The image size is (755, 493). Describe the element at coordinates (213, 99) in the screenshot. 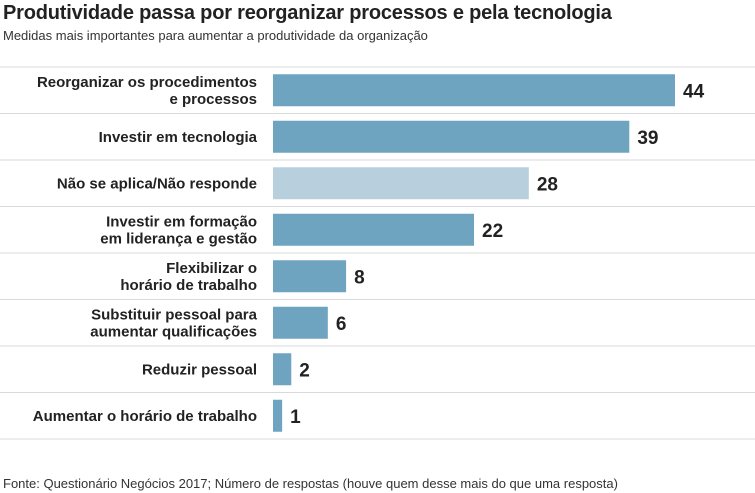

I see `category-label: e processos` at that location.